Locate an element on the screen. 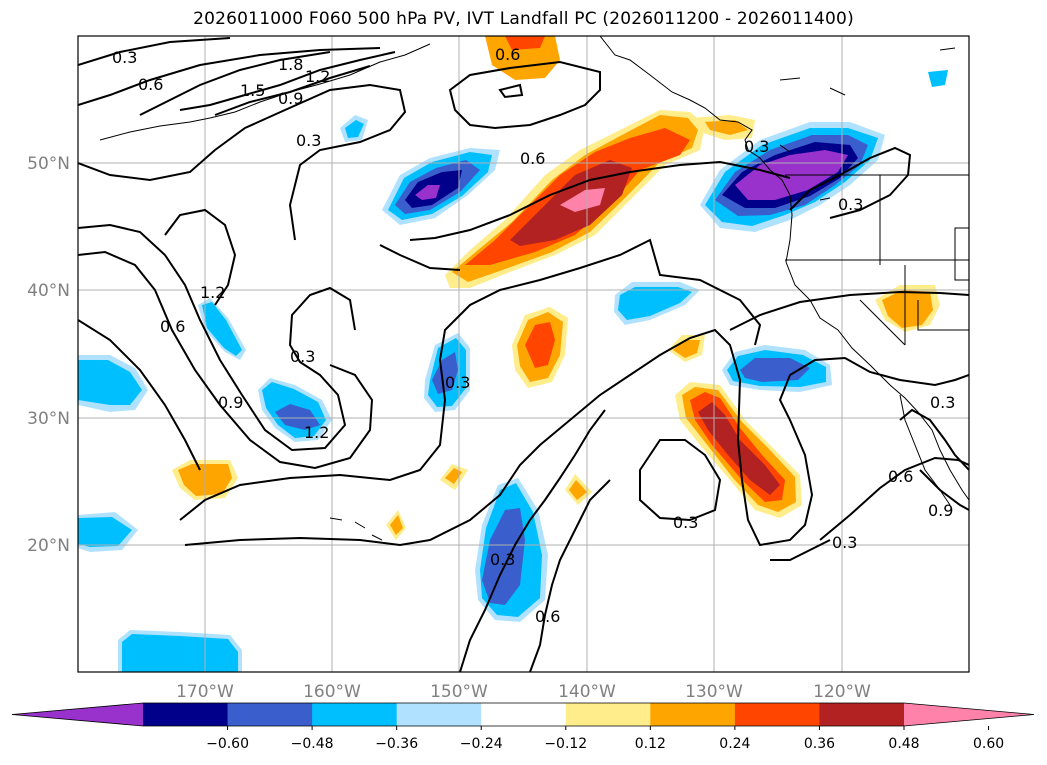 This screenshot has height=765, width=1047. lon-label: 130°W is located at coordinates (714, 692).